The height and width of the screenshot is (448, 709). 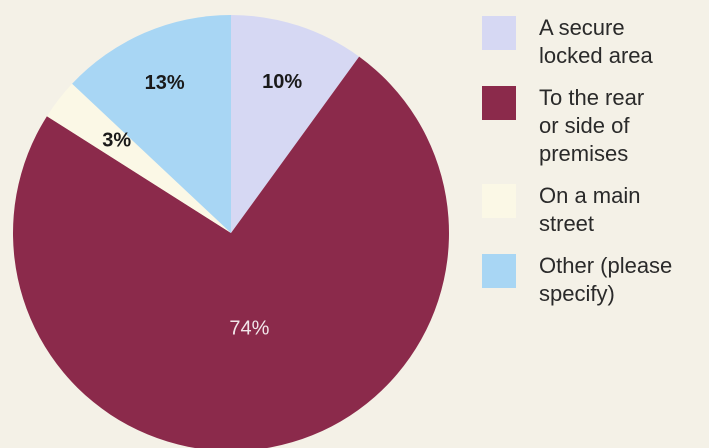 I want to click on data-label-on-a-main-street: 3%, so click(x=116, y=140).